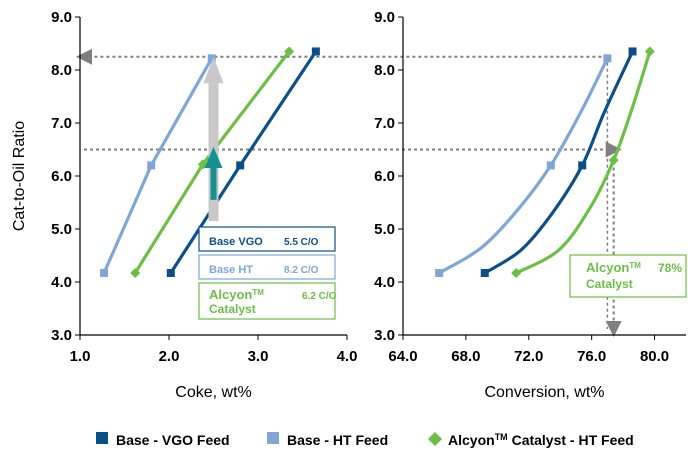 This screenshot has width=688, height=461. I want to click on coke-y-tick-label: 9.0, so click(61, 17).